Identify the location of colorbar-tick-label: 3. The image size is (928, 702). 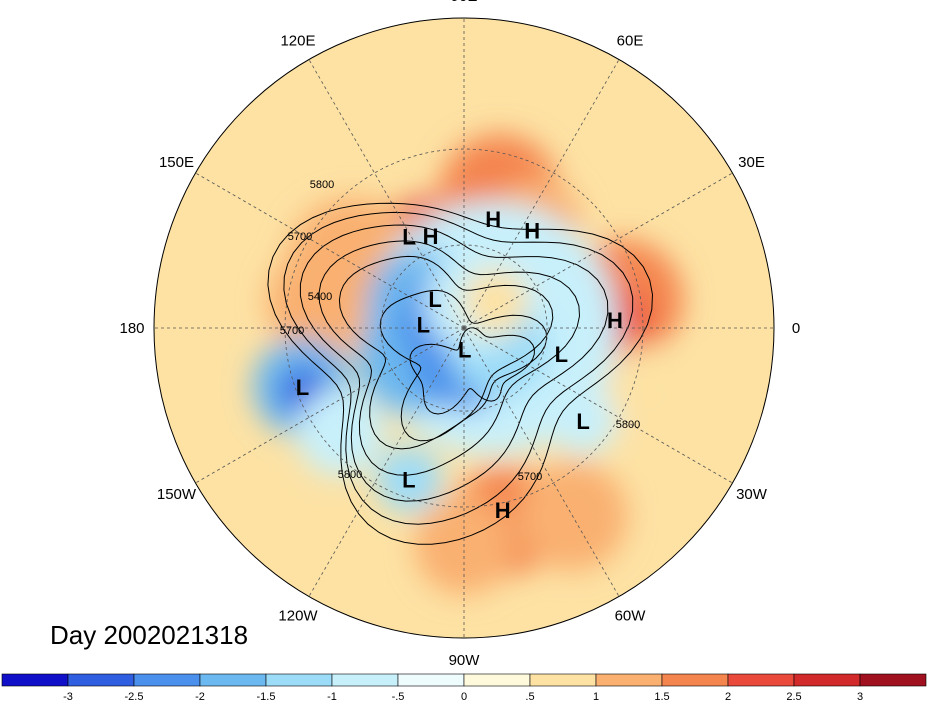
(860, 696).